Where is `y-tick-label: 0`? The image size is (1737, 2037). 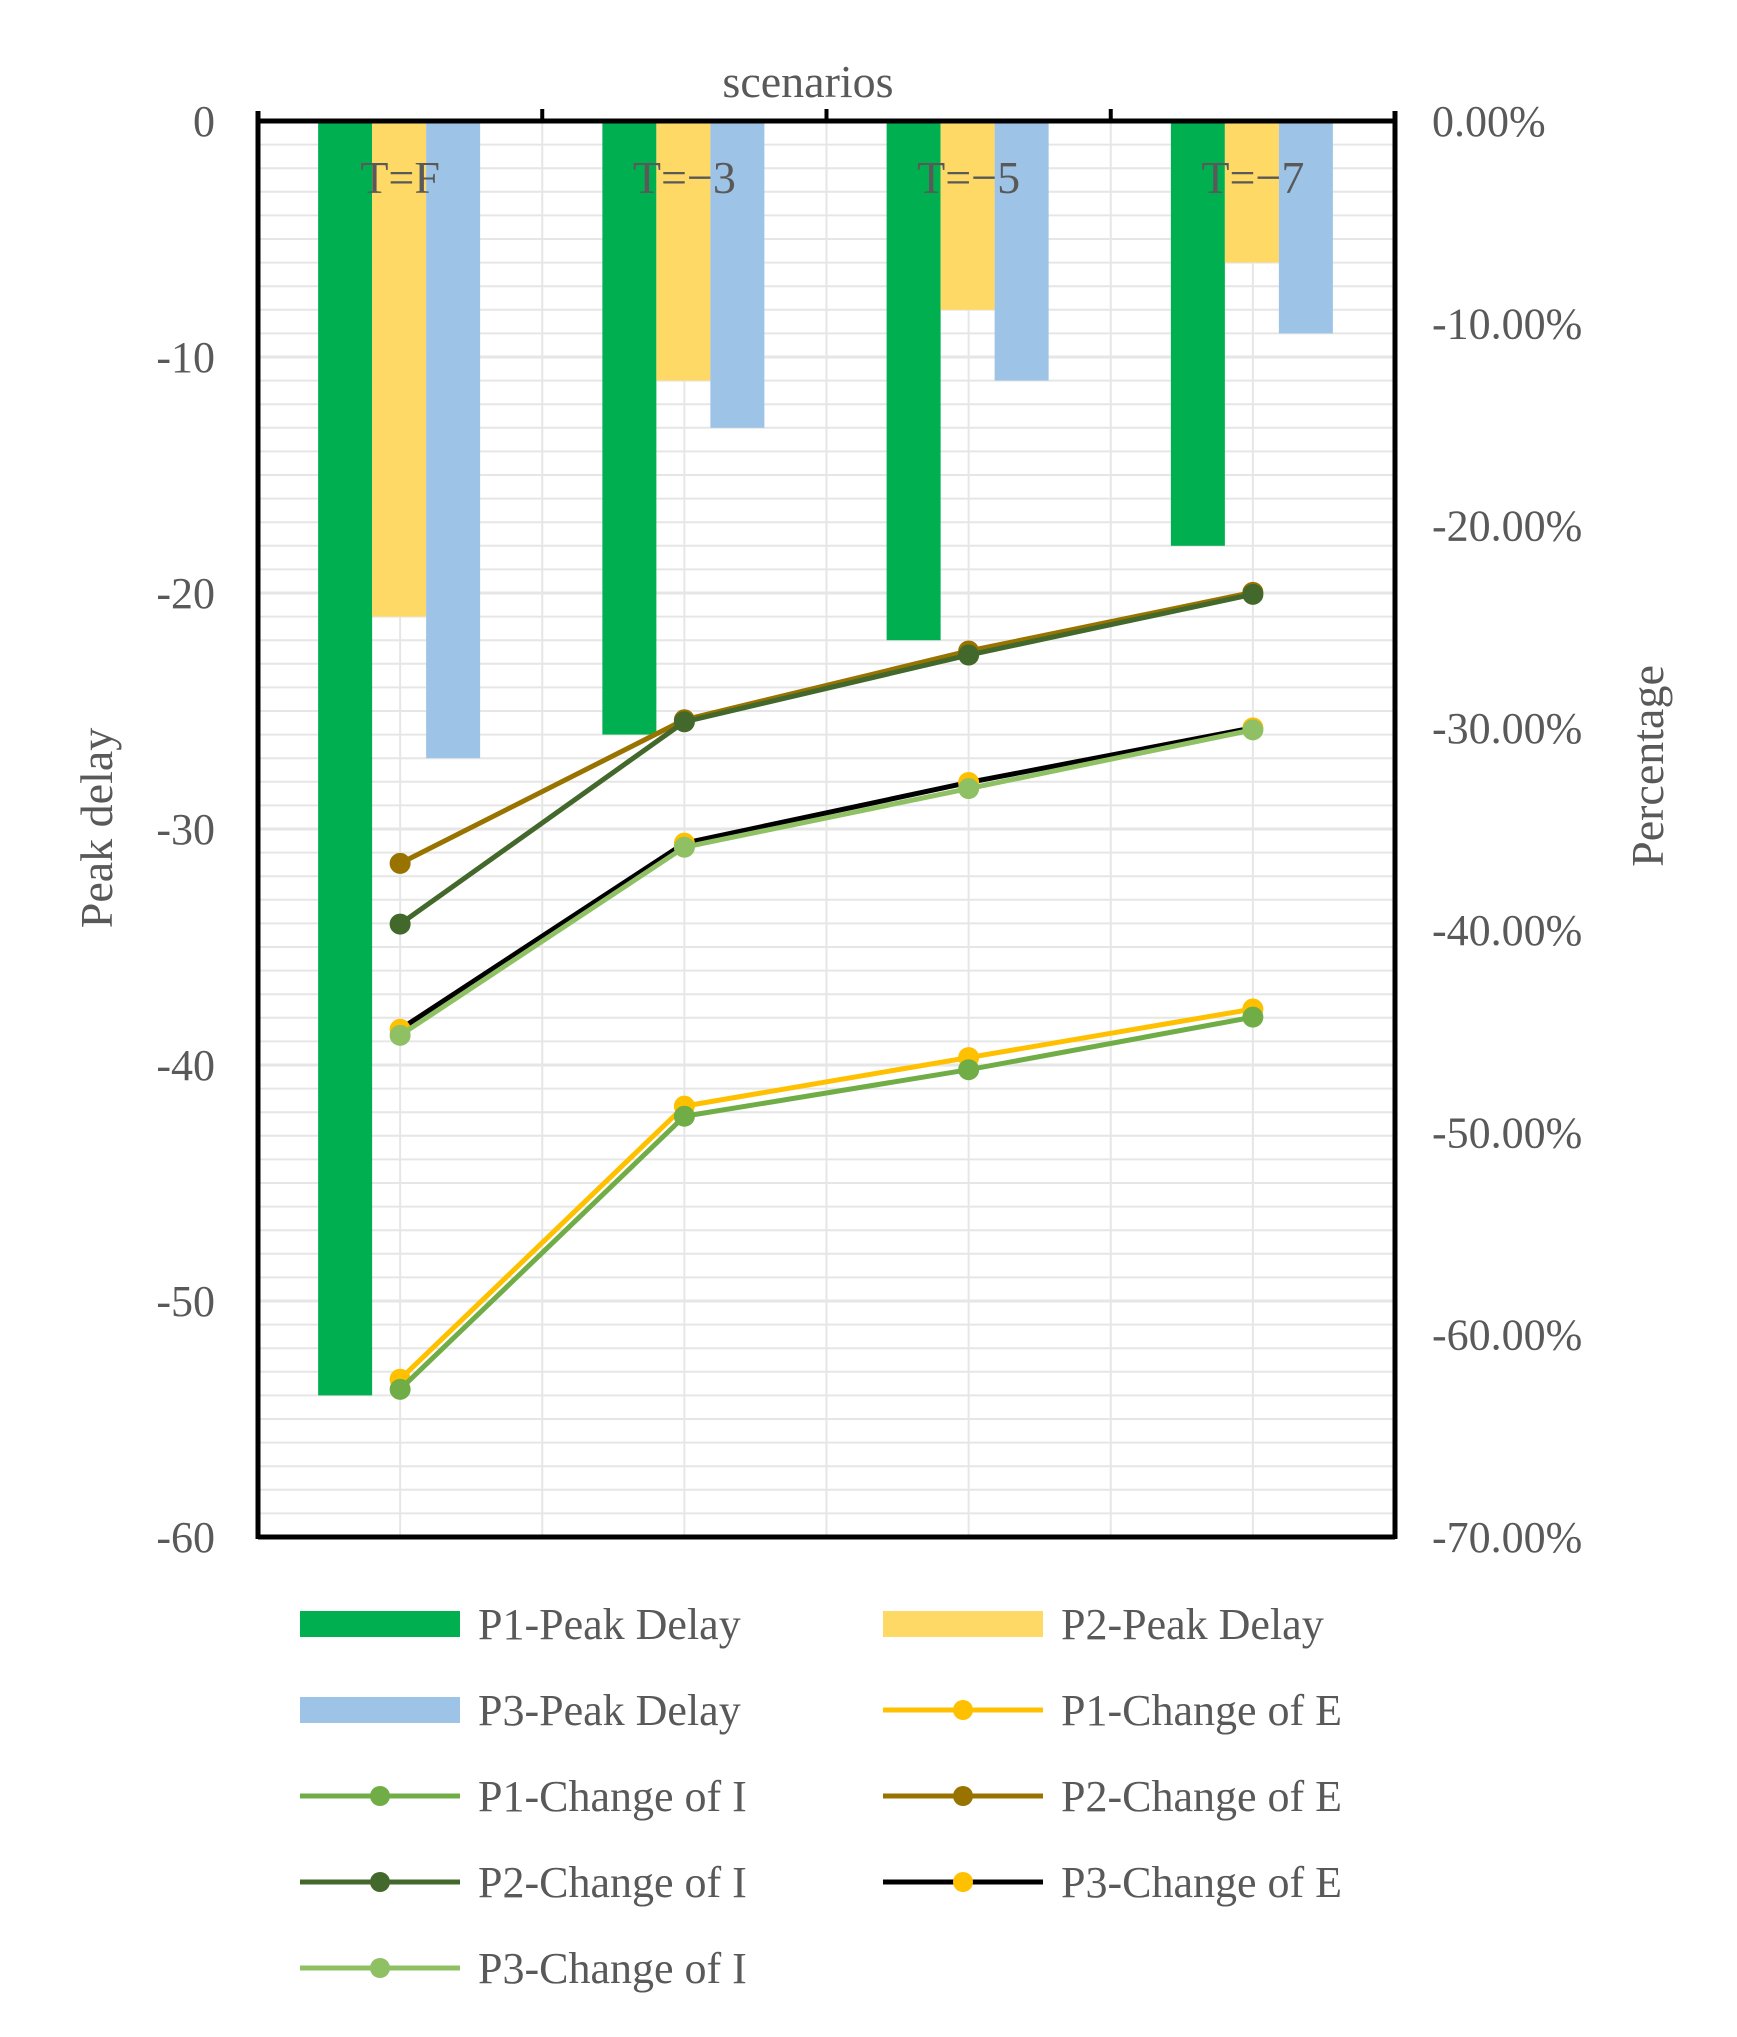
y-tick-label: 0 is located at coordinates (204, 121).